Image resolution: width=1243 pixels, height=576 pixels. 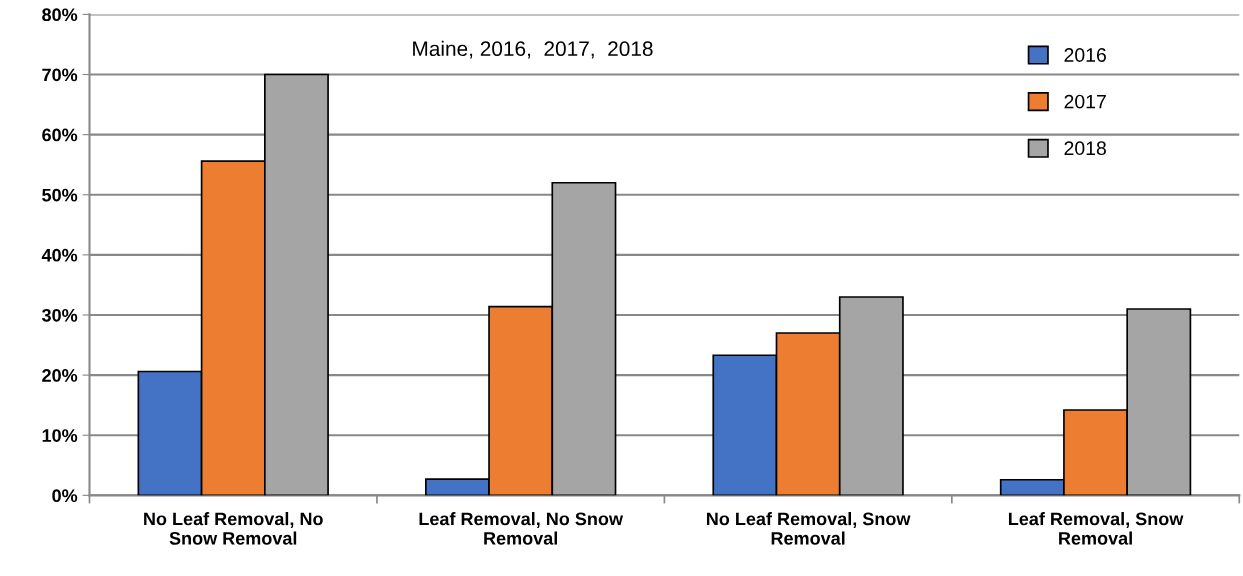 I want to click on x-tick-label: Leaf Removal, Snow Removal, so click(x=1096, y=528).